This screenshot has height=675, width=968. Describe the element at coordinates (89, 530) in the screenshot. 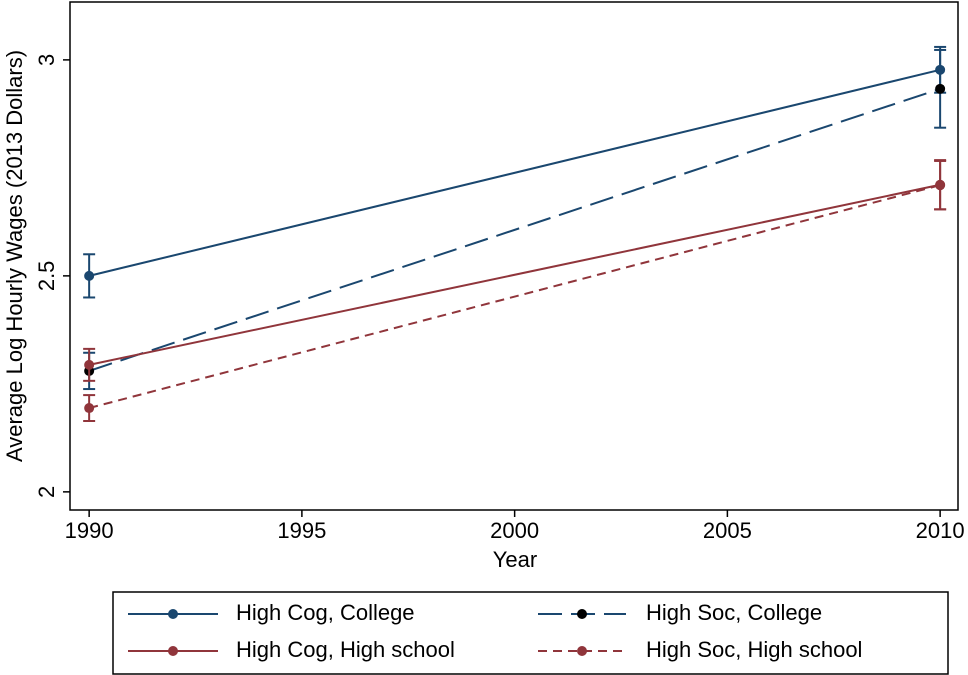

I see `x-tick-label: 1990` at that location.